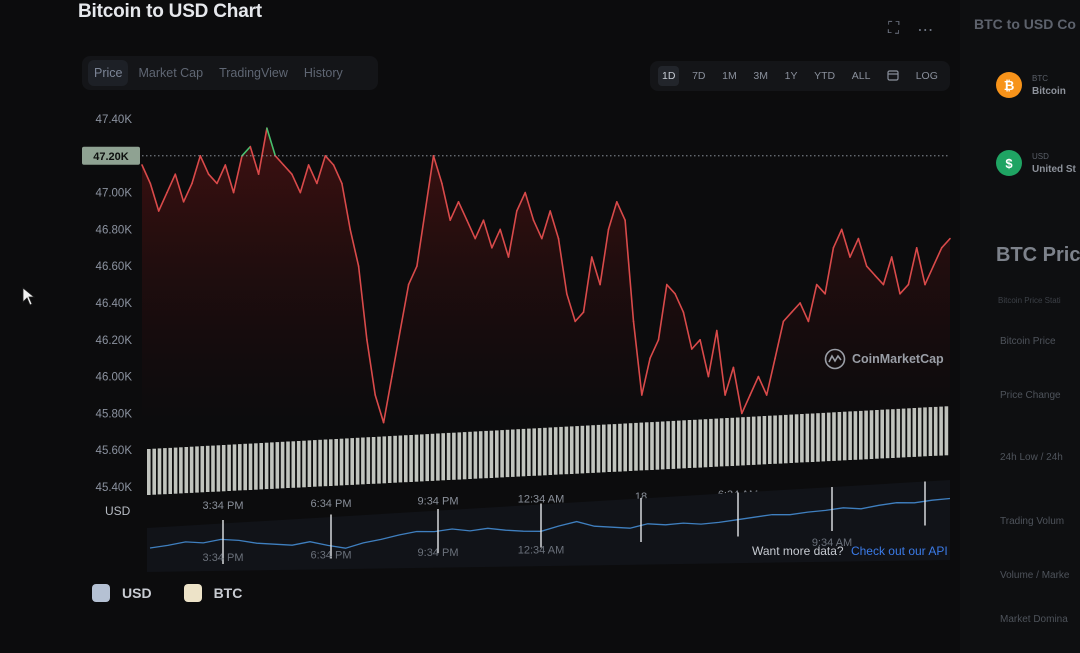 The height and width of the screenshot is (653, 1080). I want to click on legend-usd: USD, so click(122, 593).